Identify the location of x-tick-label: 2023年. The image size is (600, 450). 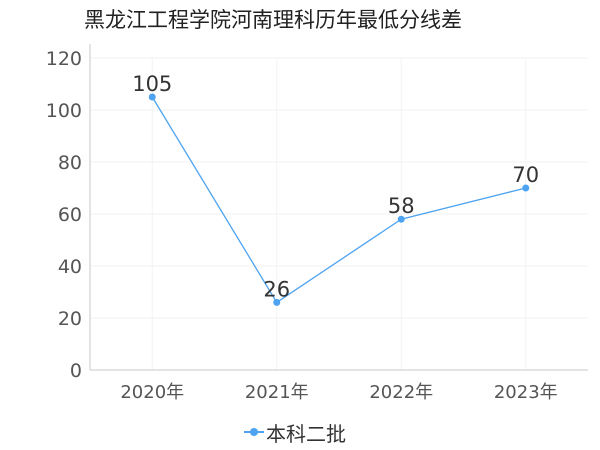
(526, 392).